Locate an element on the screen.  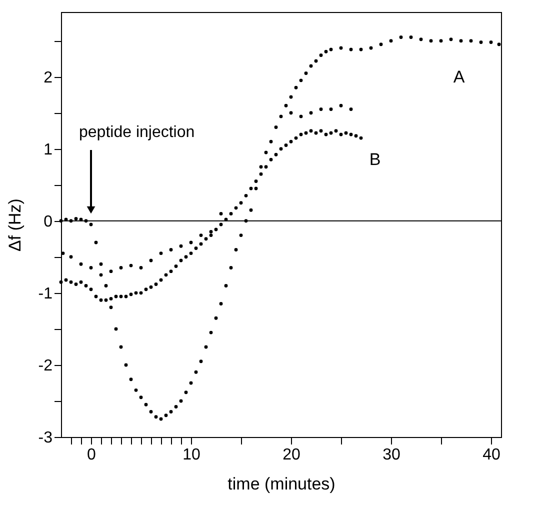
y-axis-title: Δf (Hz) is located at coordinates (14, 225).